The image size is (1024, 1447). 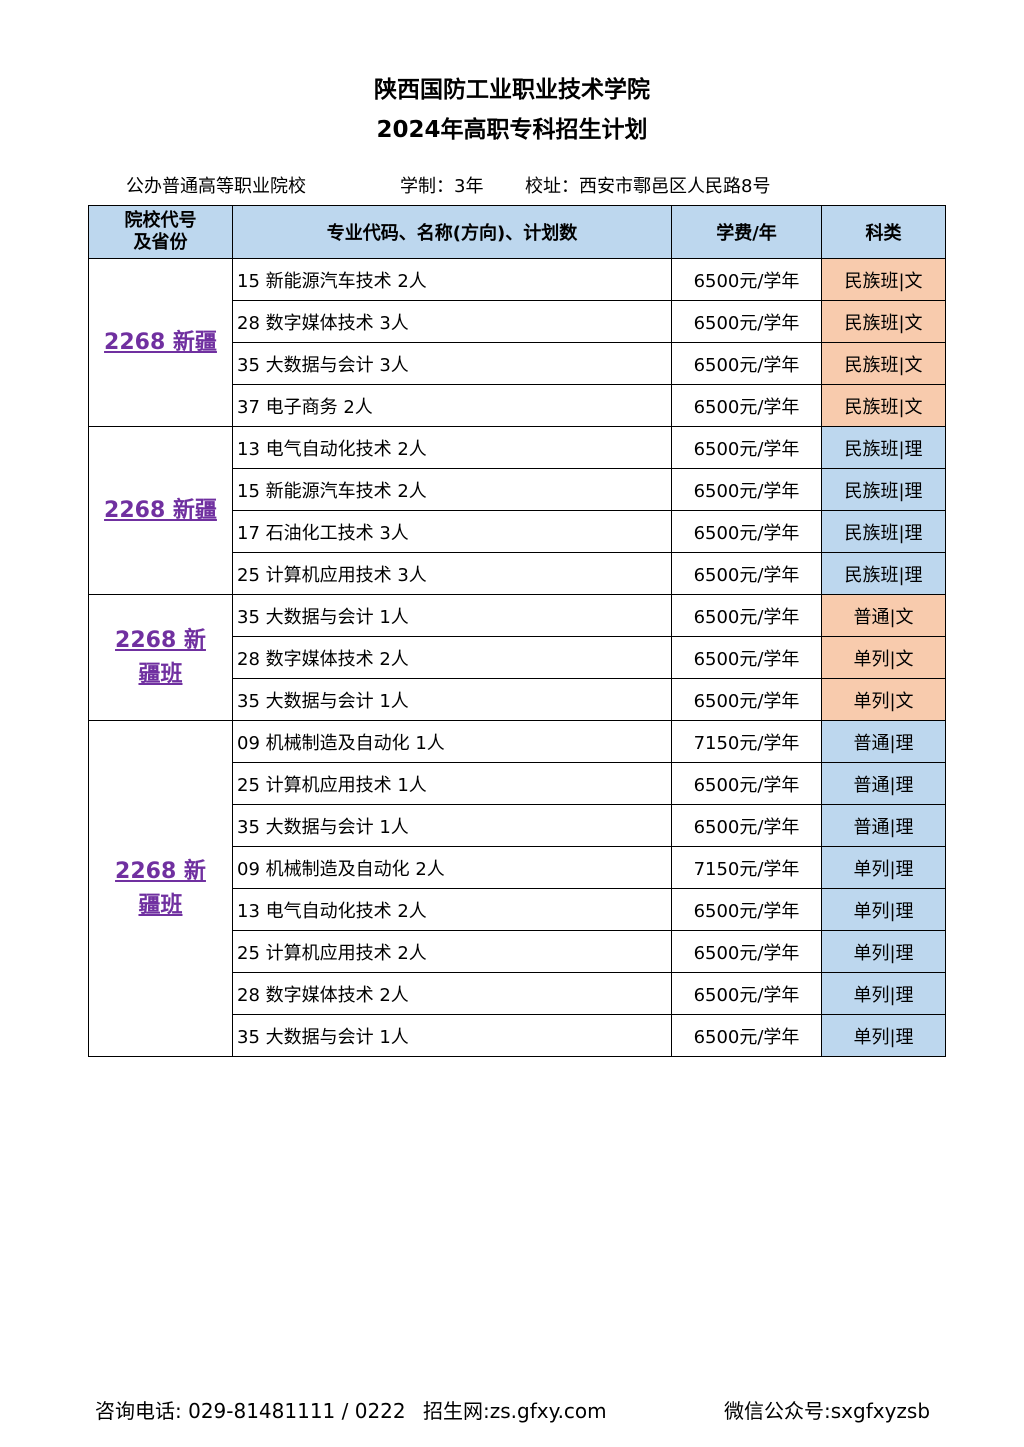 I want to click on major-cell: 37 电子商务 2人, so click(x=452, y=405).